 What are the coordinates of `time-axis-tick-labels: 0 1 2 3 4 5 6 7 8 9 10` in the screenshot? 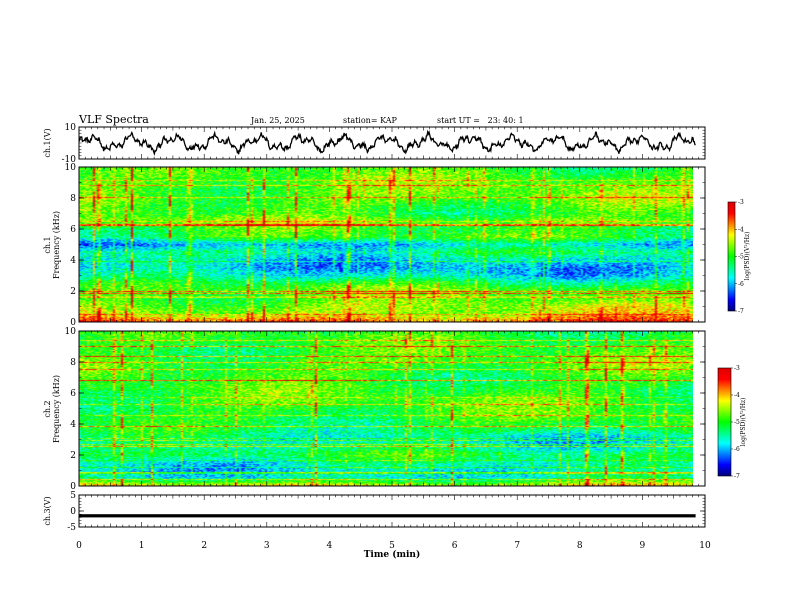 It's located at (393, 546).